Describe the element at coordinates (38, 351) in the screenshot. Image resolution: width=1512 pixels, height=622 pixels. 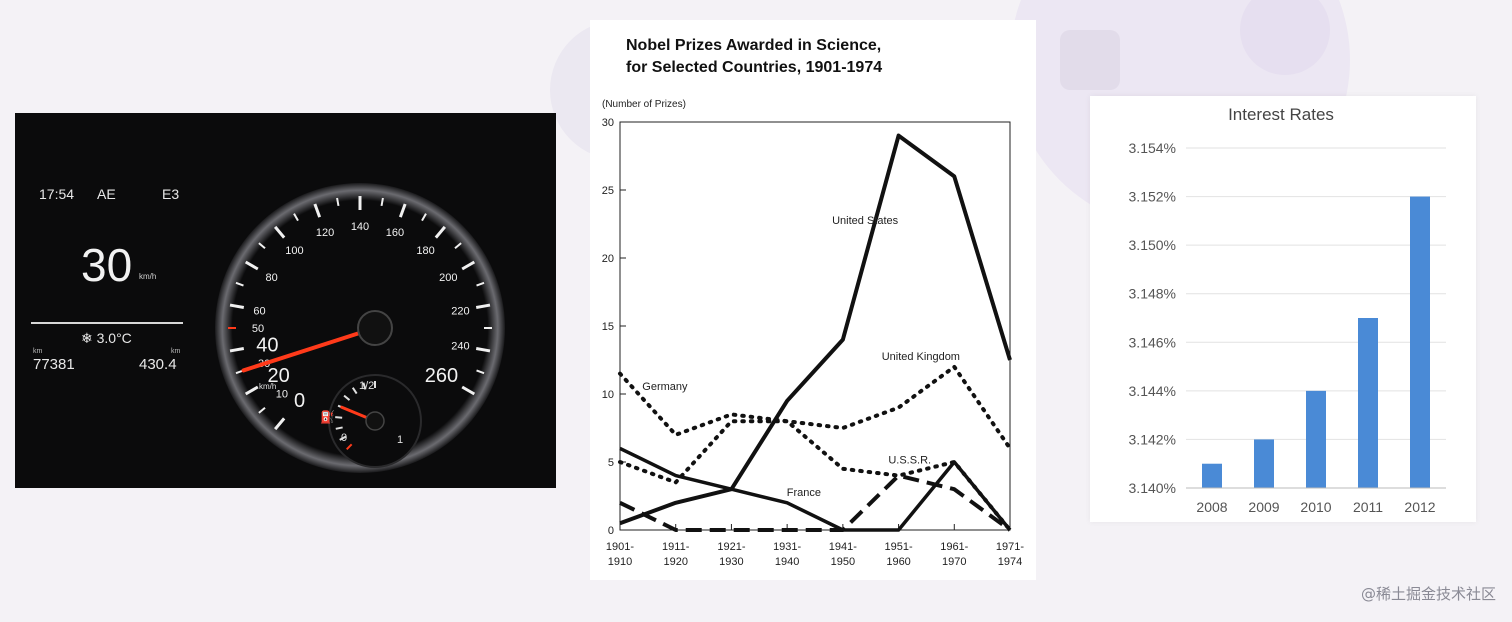
I see `odometer-unit-text: km` at that location.